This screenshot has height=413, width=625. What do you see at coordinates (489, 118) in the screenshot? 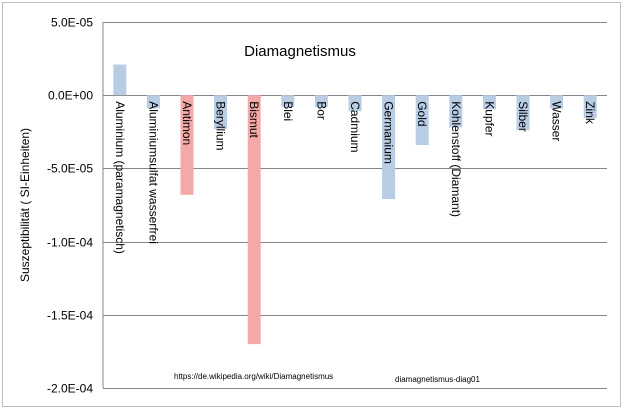
I see `category-label: Kupfer` at bounding box center [489, 118].